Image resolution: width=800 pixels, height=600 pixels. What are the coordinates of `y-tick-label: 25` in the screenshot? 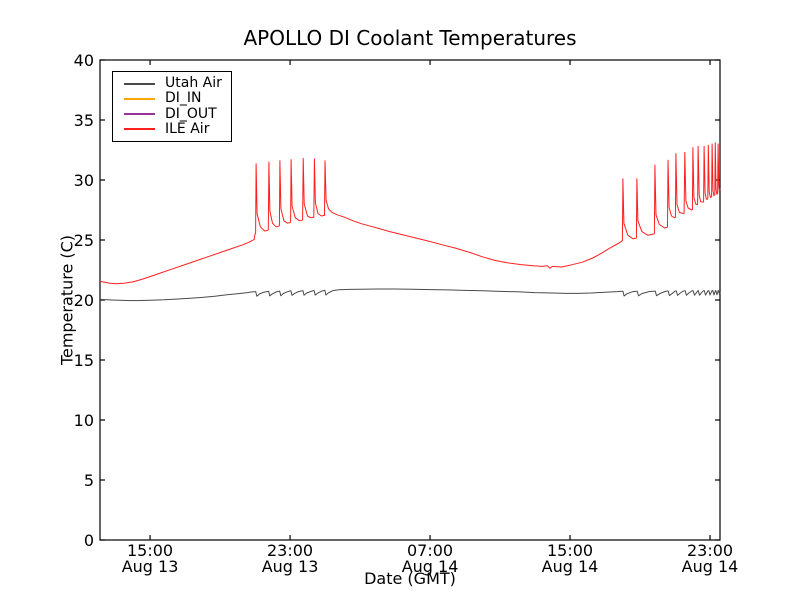 It's located at (83, 240).